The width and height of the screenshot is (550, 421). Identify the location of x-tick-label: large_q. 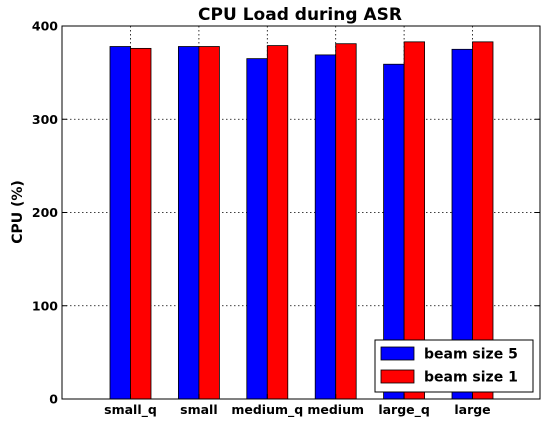
(404, 410).